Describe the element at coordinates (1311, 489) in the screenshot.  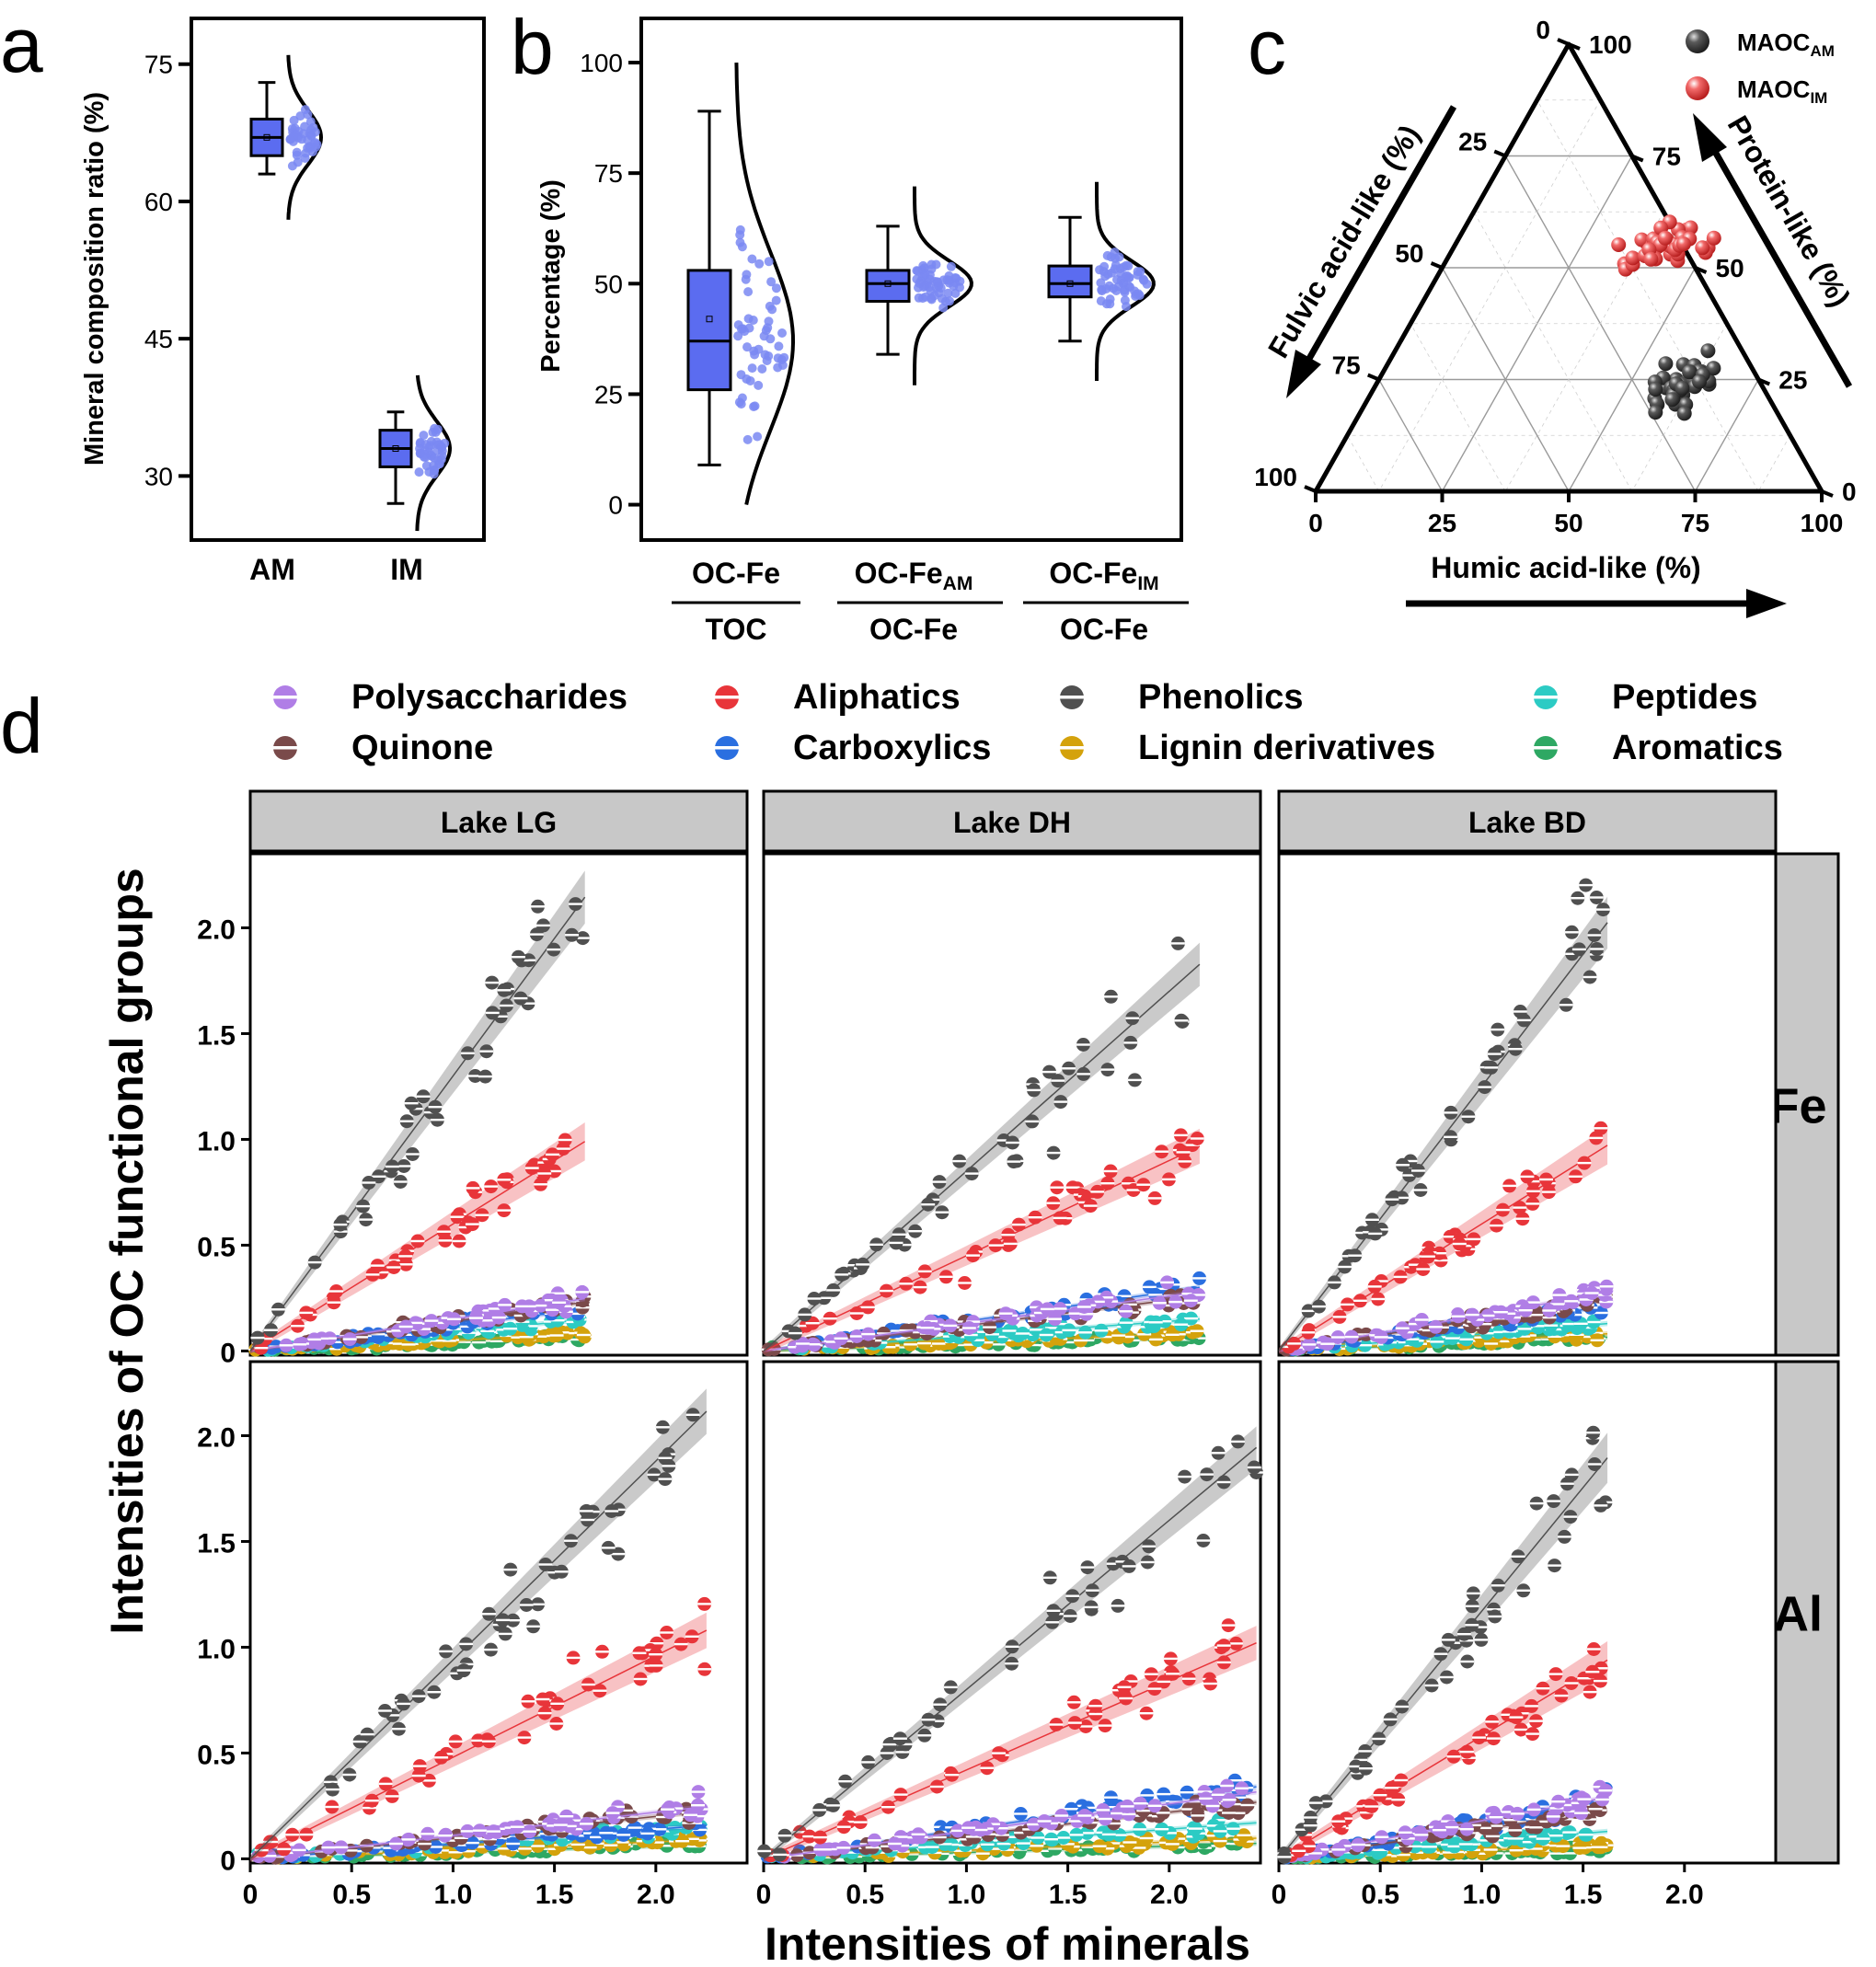
I see `tick-mark` at that location.